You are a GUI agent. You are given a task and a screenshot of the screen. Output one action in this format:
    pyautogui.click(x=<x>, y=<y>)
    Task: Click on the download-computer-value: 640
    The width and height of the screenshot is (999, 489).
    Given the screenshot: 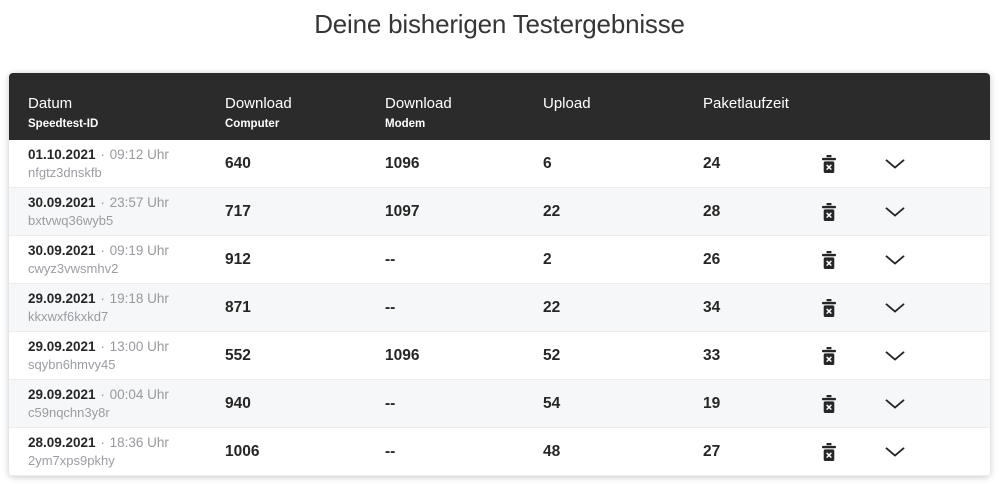 What is the action you would take?
    pyautogui.click(x=238, y=163)
    